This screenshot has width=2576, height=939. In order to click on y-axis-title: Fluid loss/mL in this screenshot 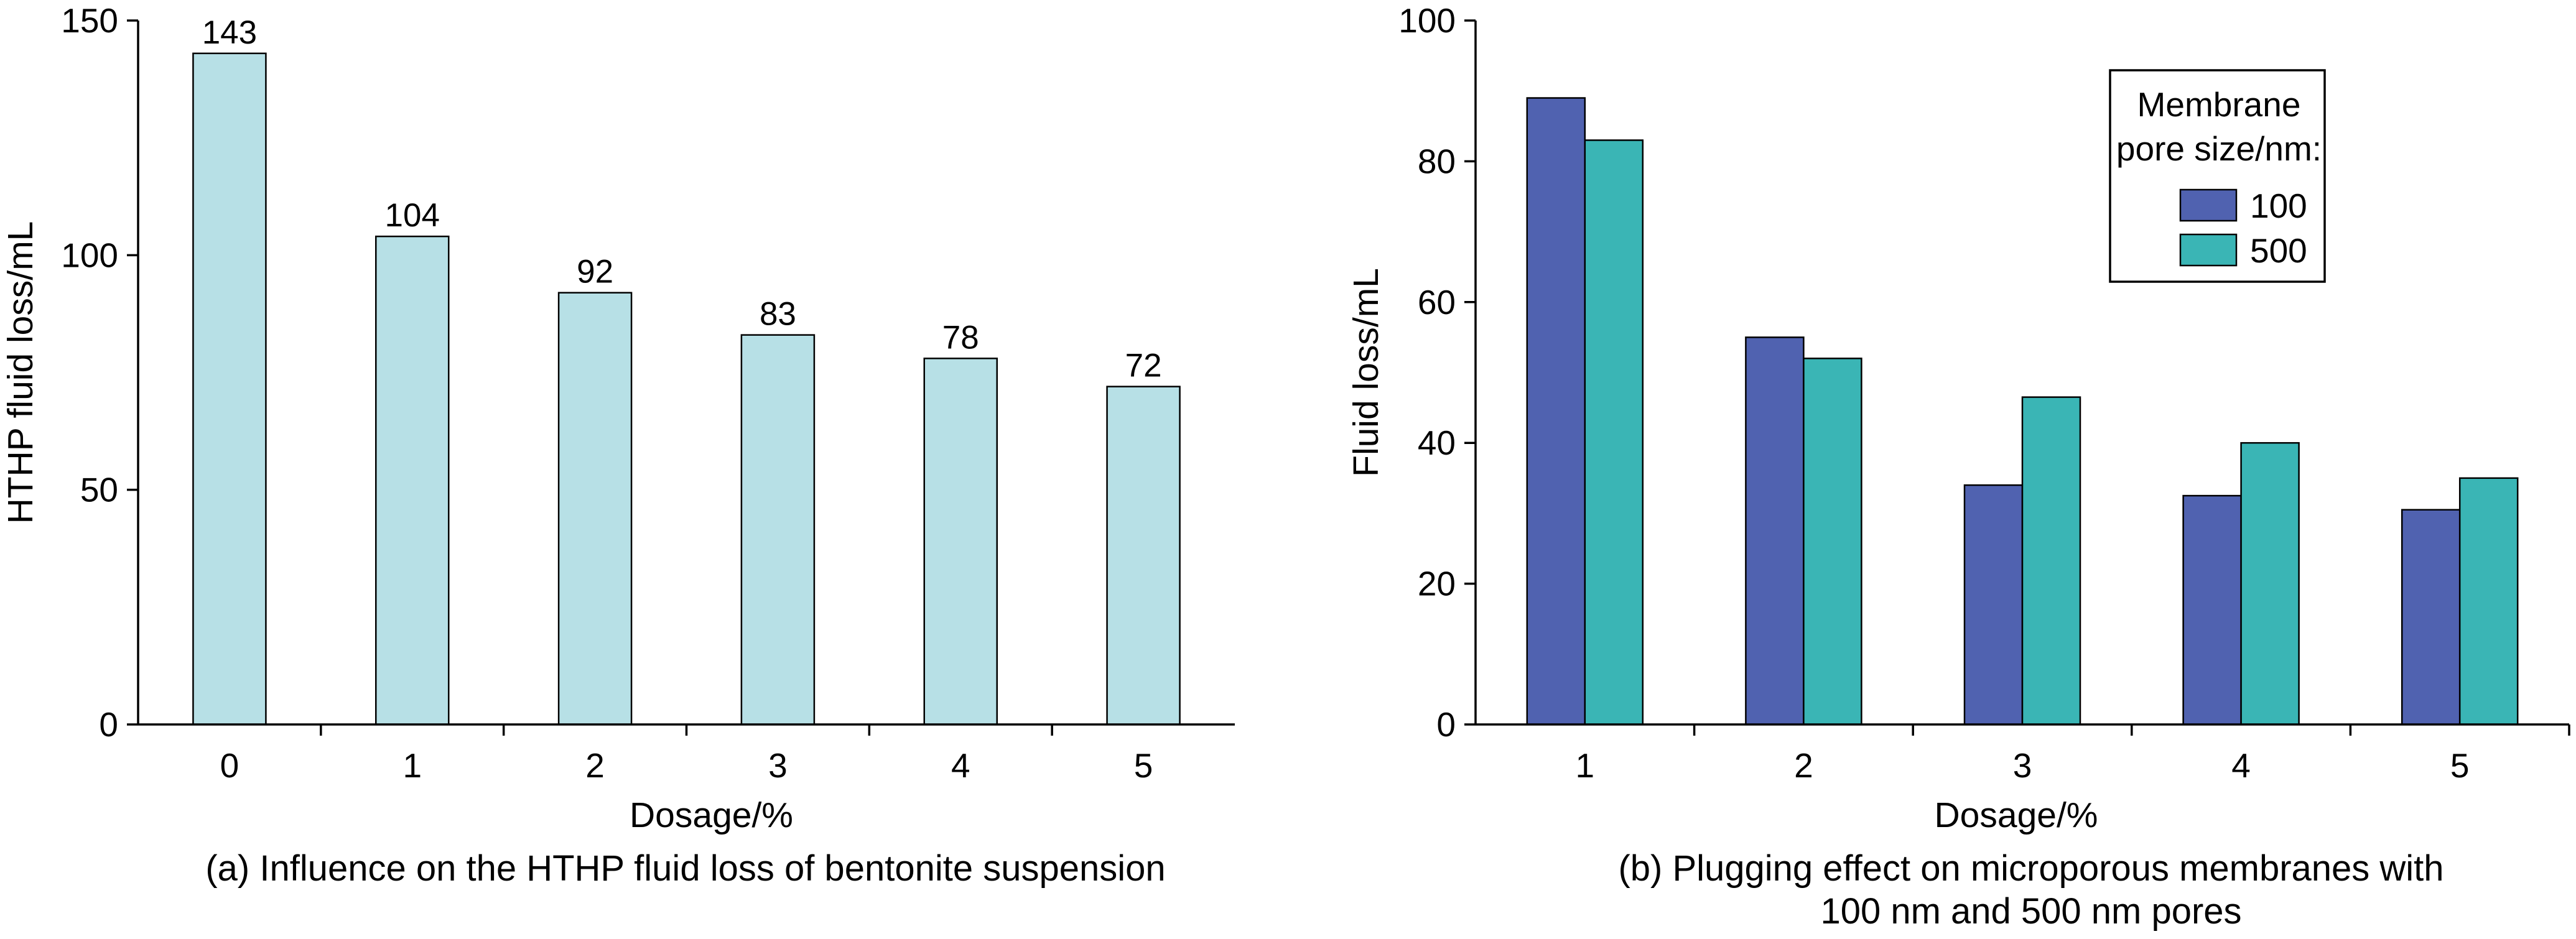, I will do `click(1366, 372)`.